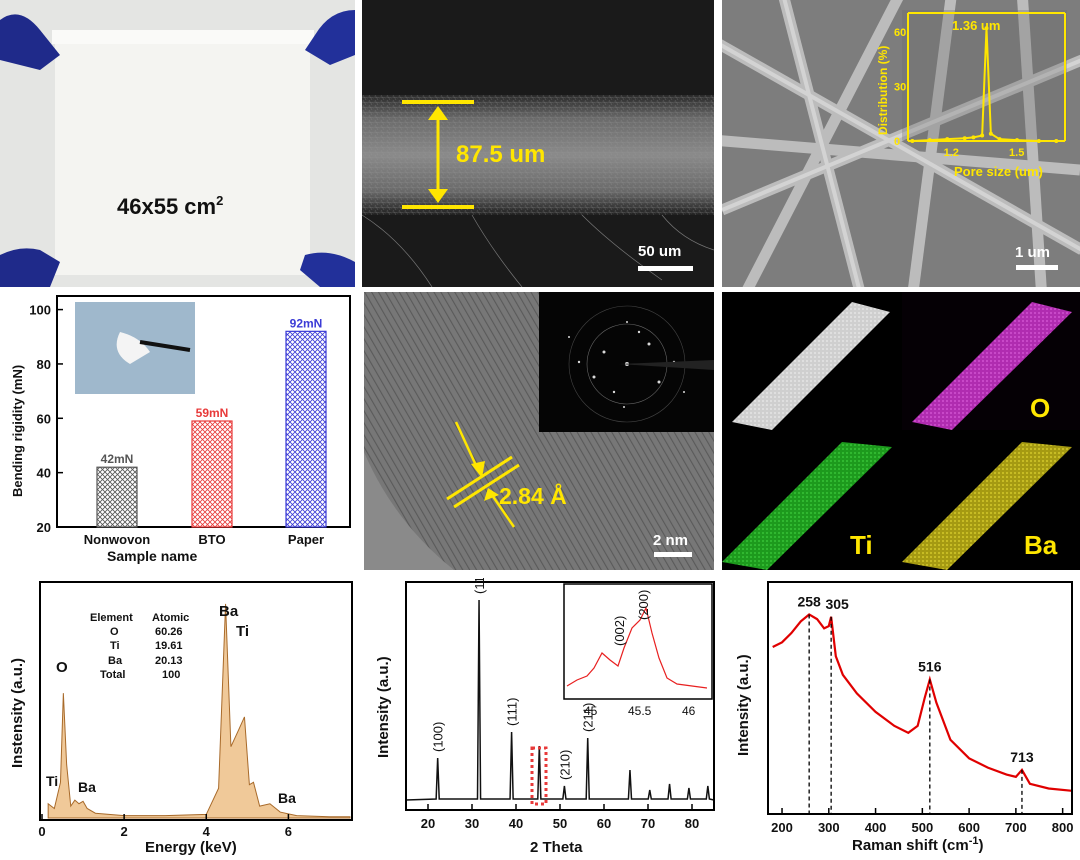  What do you see at coordinates (479, 586) in the screenshot?
I see `peak-label: (110)` at bounding box center [479, 586].